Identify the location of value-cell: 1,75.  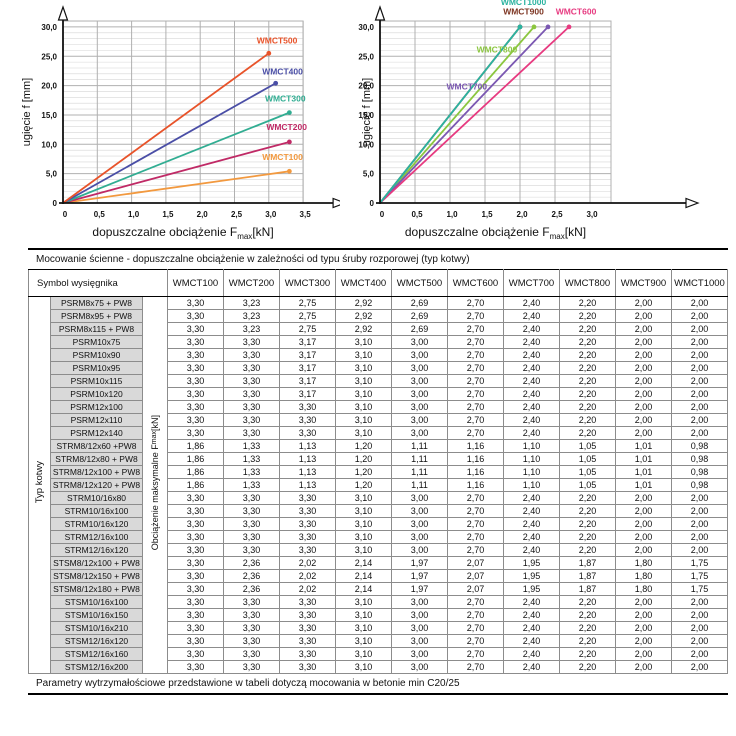
(699, 563).